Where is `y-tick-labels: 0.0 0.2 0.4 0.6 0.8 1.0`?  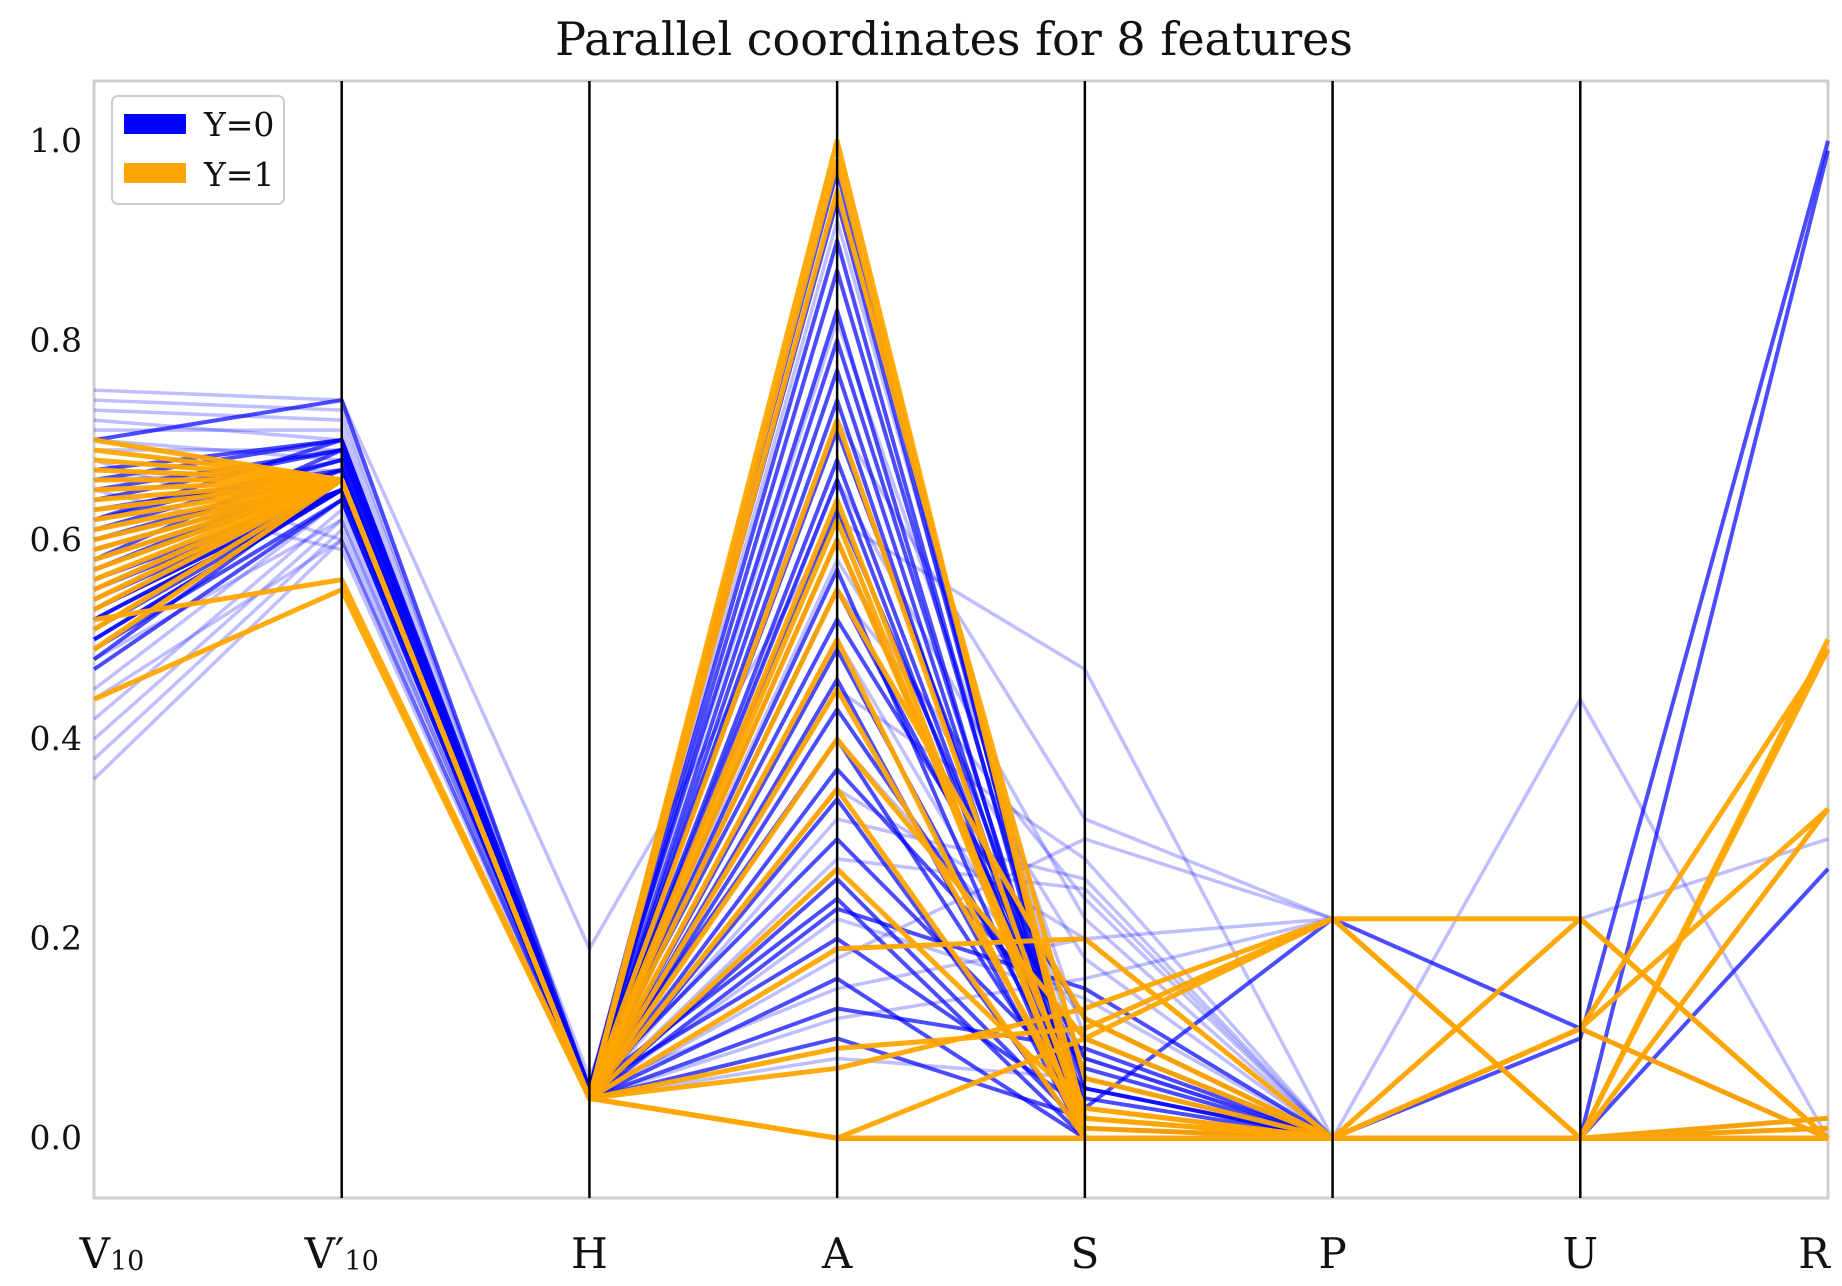
y-tick-labels: 0.0 0.2 0.4 0.6 0.8 1.0 is located at coordinates (56, 639).